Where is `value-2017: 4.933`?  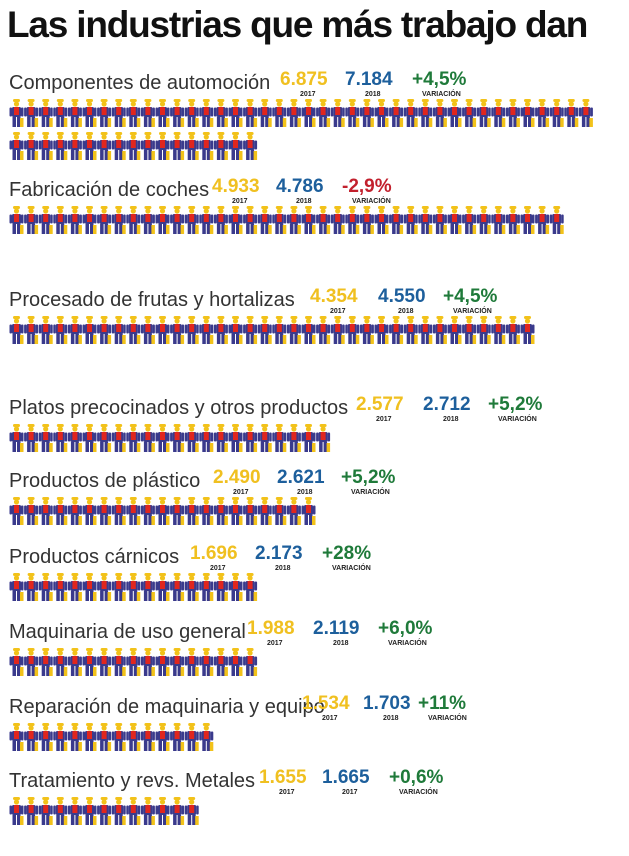 value-2017: 4.933 is located at coordinates (236, 186).